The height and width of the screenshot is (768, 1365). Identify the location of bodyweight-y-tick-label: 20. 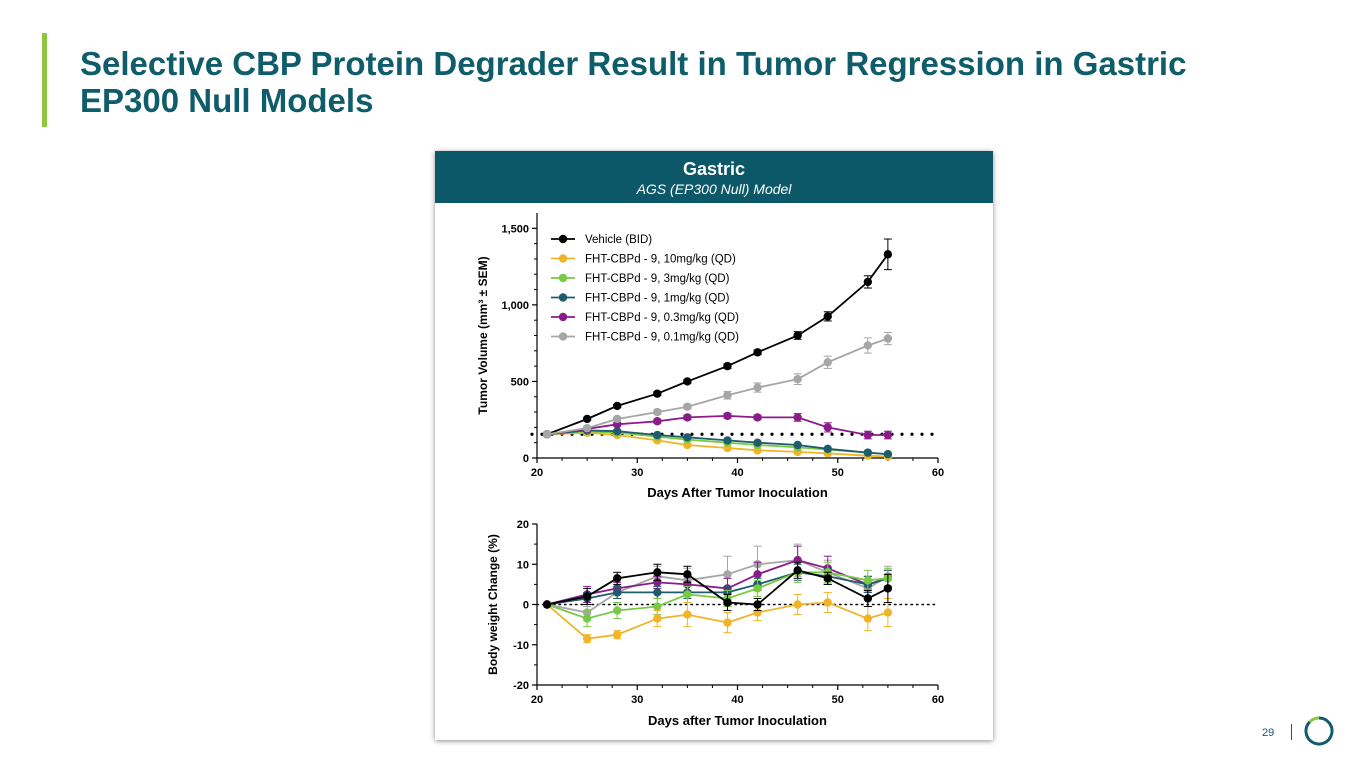
(523, 525).